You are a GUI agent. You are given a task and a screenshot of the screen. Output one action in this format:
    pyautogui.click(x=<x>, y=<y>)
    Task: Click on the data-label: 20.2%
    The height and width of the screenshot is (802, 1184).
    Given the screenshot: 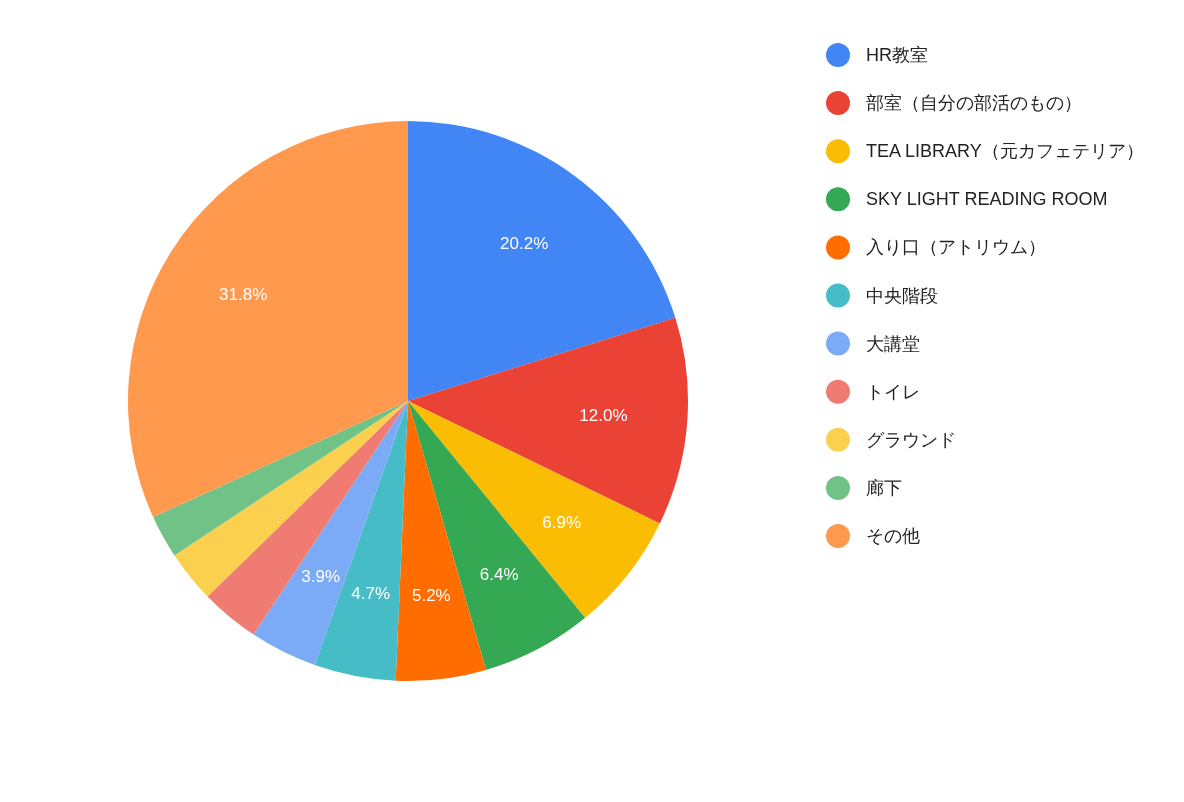 What is the action you would take?
    pyautogui.click(x=524, y=243)
    